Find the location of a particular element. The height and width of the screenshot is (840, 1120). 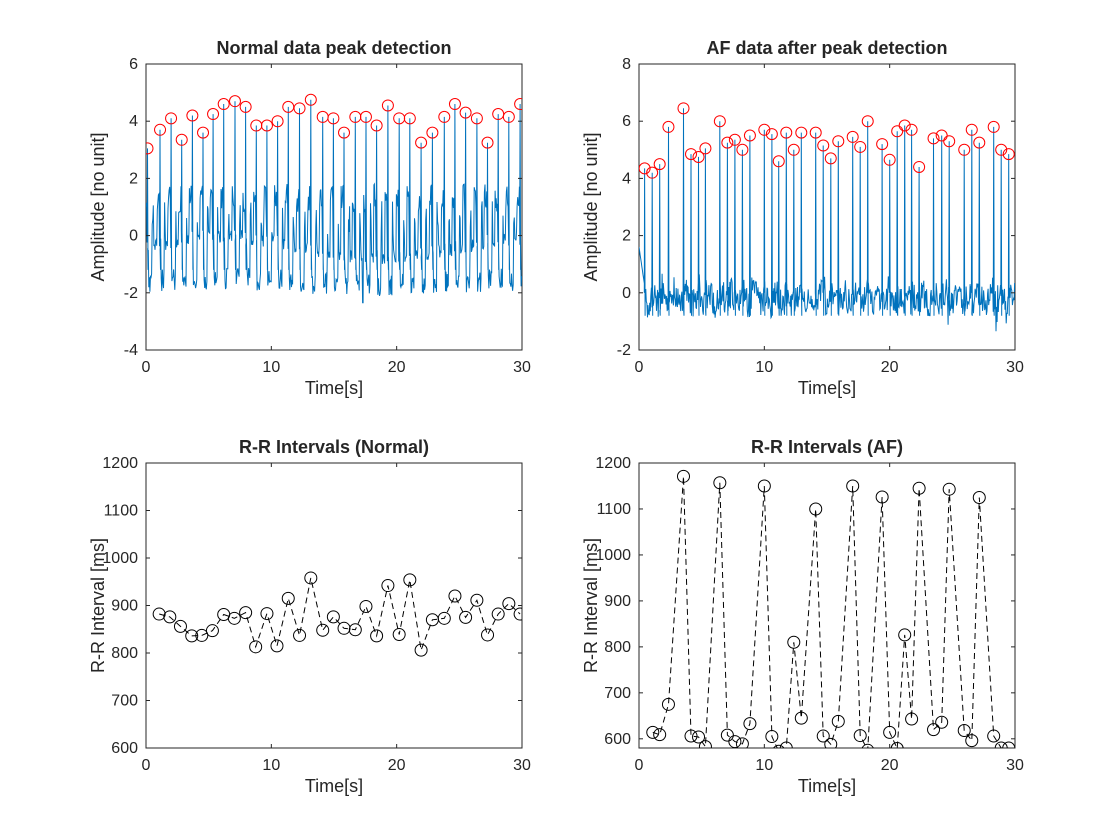

y-tick-label: 6 is located at coordinates (626, 121).